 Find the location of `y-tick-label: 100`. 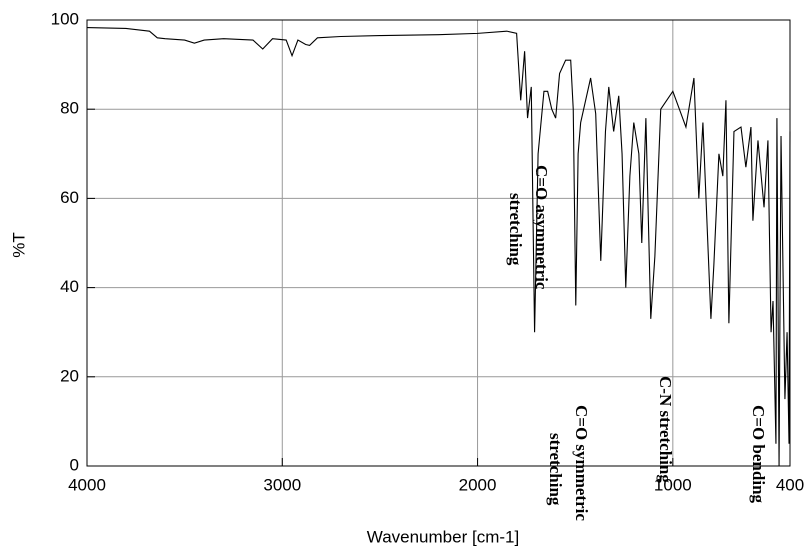

y-tick-label: 100 is located at coordinates (65, 18).